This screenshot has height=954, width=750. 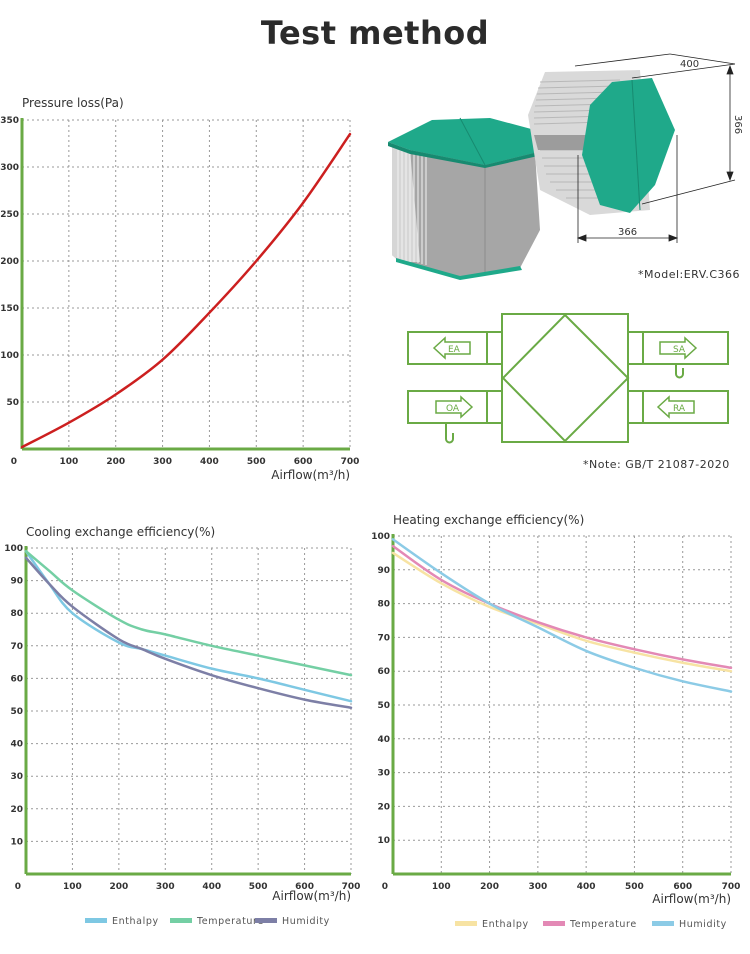 What do you see at coordinates (679, 409) in the screenshot?
I see `return-air-label: RA` at bounding box center [679, 409].